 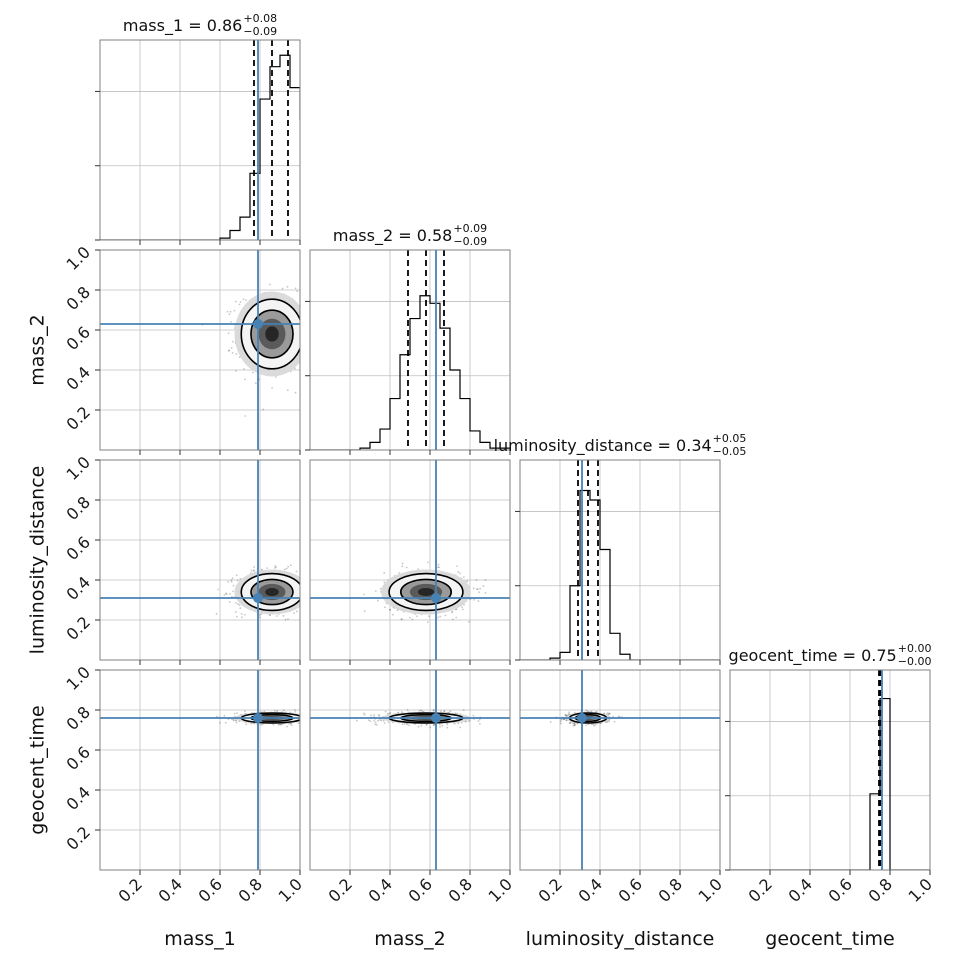 I want to click on y-tick-label: 0.6, so click(x=78, y=338).